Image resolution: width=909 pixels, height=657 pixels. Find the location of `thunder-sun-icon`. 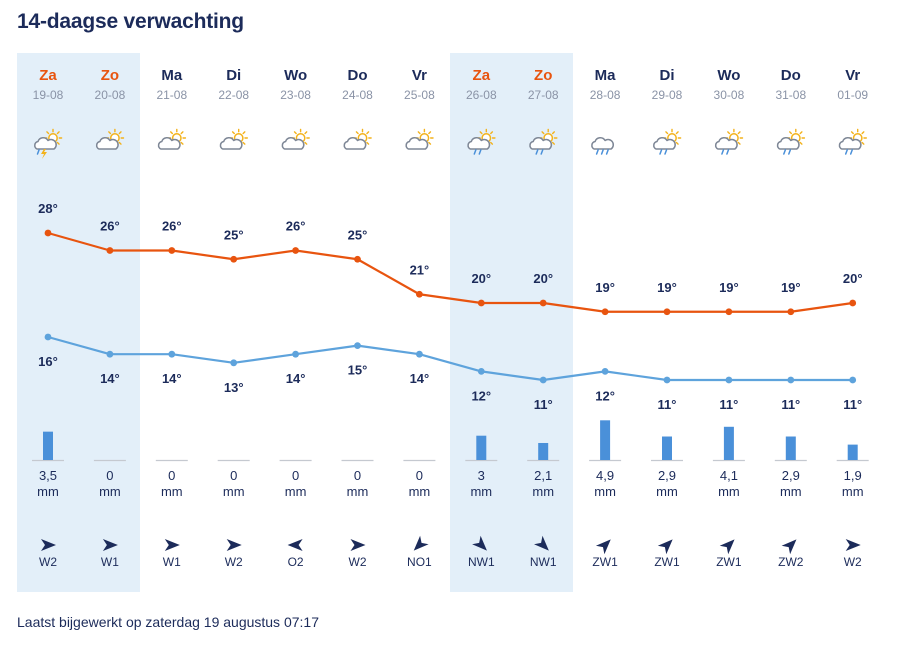

thunder-sun-icon is located at coordinates (48, 143).